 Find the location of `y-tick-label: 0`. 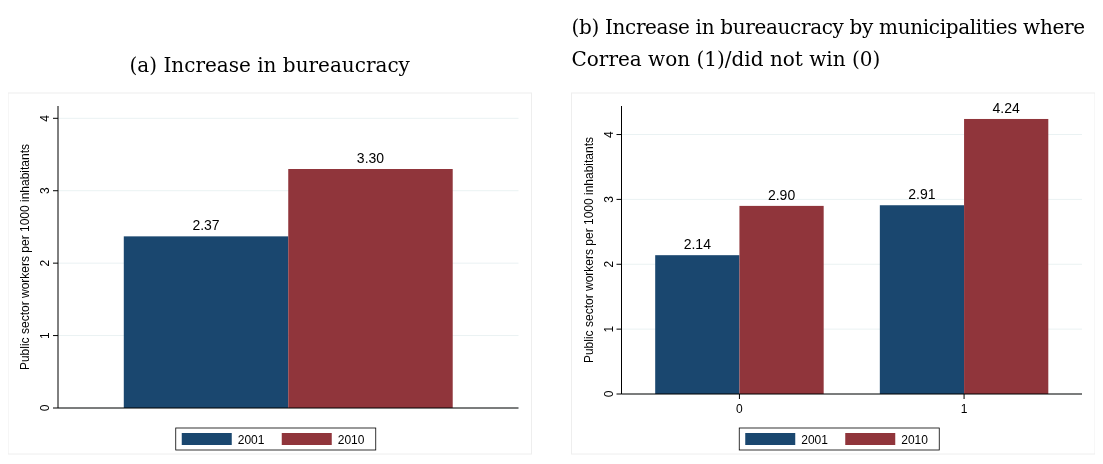

y-tick-label: 0 is located at coordinates (608, 394).